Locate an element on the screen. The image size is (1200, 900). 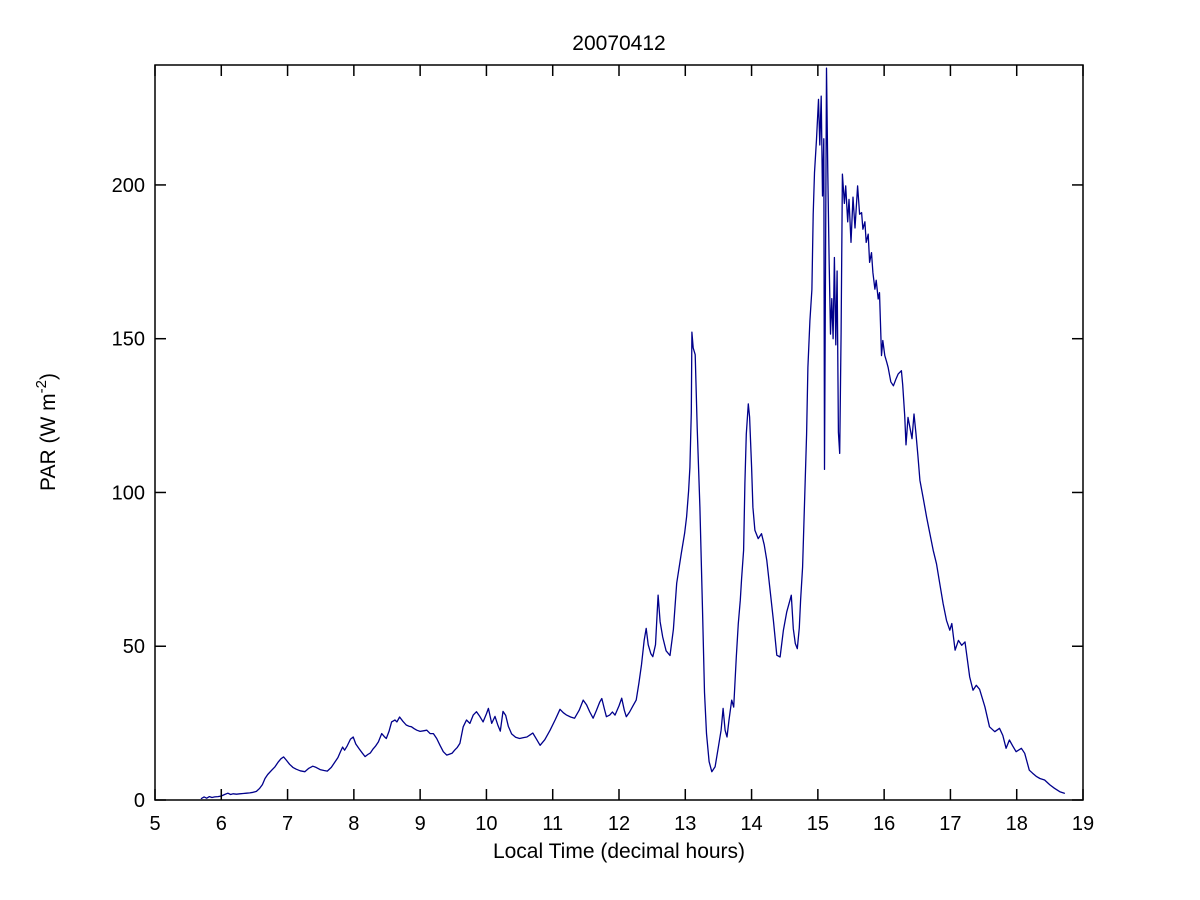
x-tick-label: 9 is located at coordinates (420, 824).